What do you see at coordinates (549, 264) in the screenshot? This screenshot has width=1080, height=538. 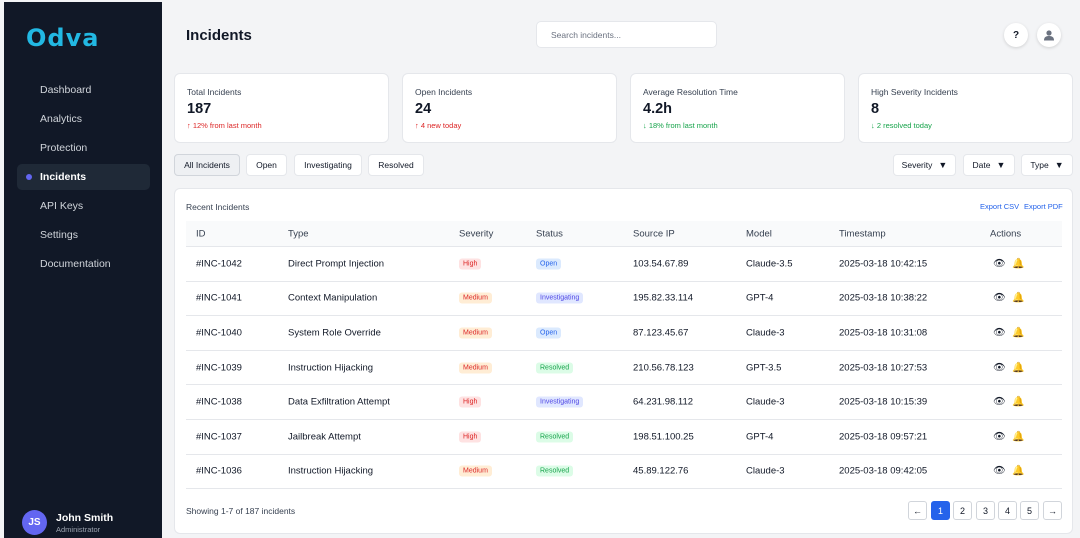 I see `status-badge: Open` at bounding box center [549, 264].